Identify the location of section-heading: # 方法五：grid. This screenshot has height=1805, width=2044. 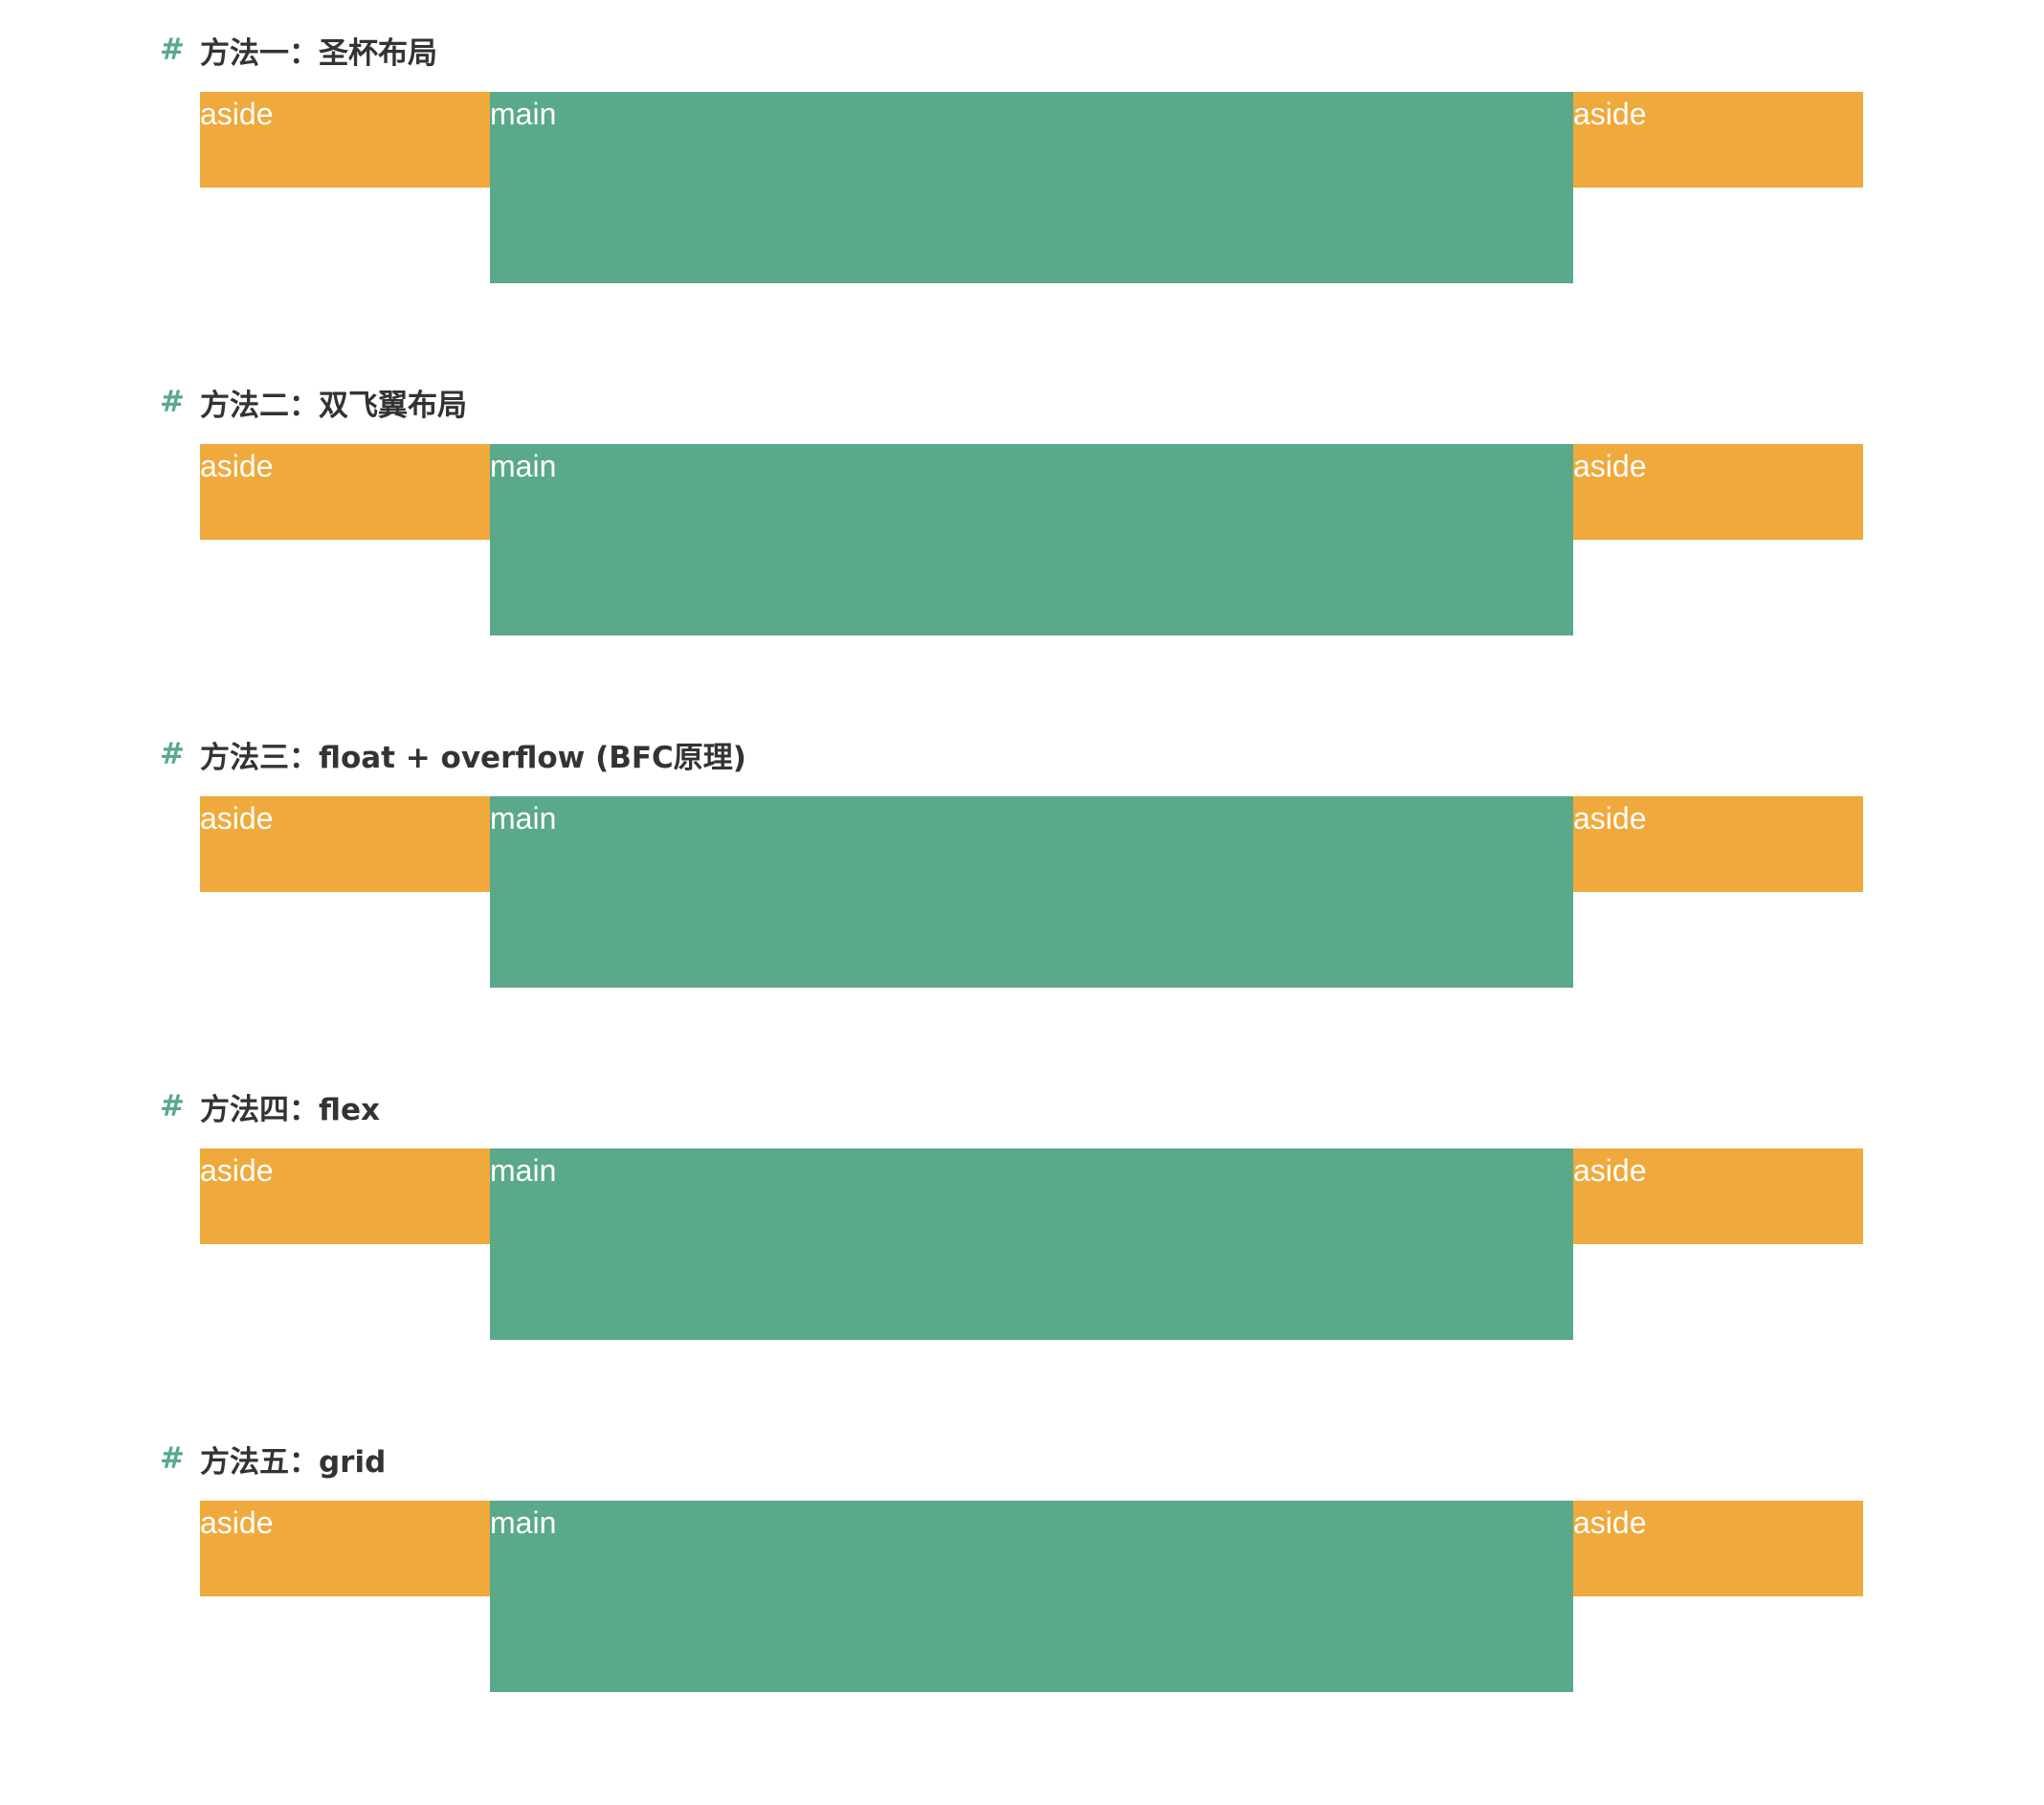
(273, 1459).